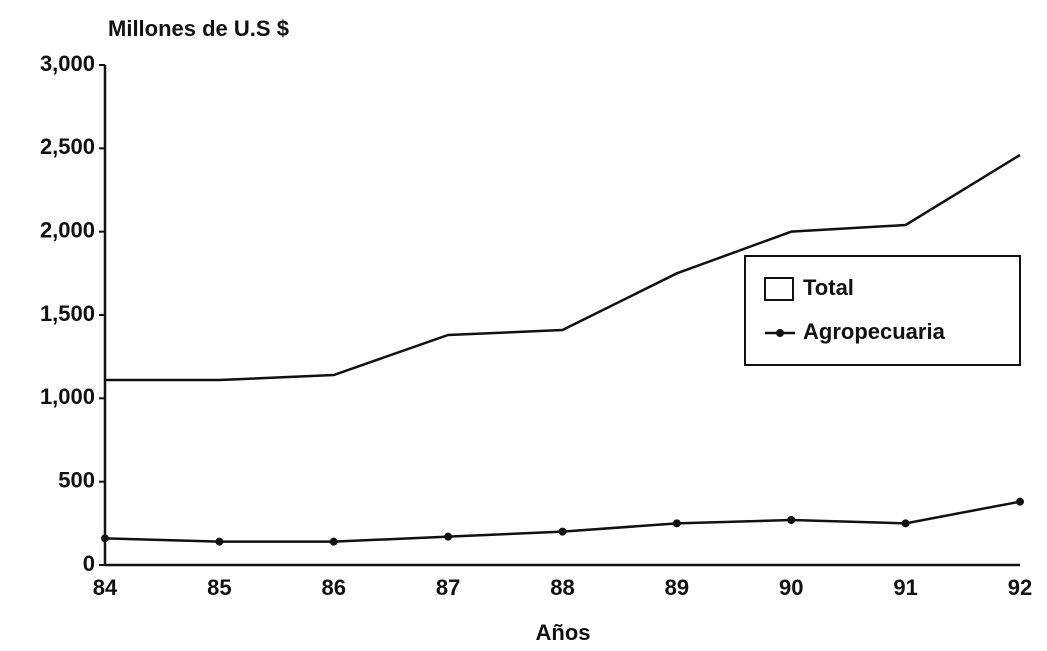  Describe the element at coordinates (67, 313) in the screenshot. I see `y-tick-label: 1,500` at that location.